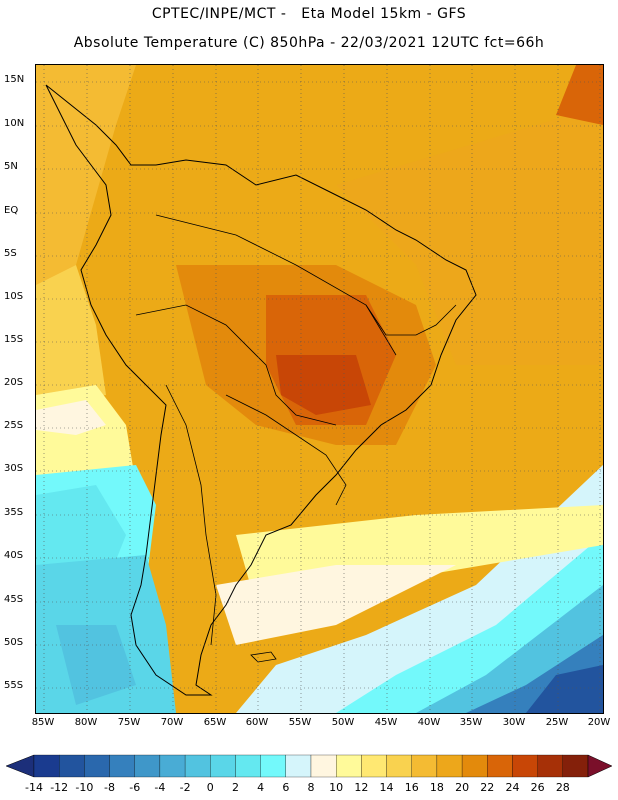  What do you see at coordinates (386, 722) in the screenshot?
I see `lon-label: 45W` at bounding box center [386, 722].